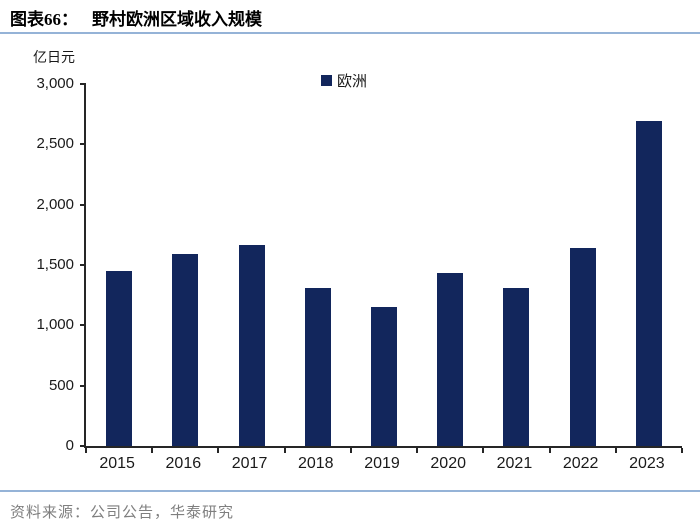 The width and height of the screenshot is (700, 531). I want to click on bar-2023, so click(648, 283).